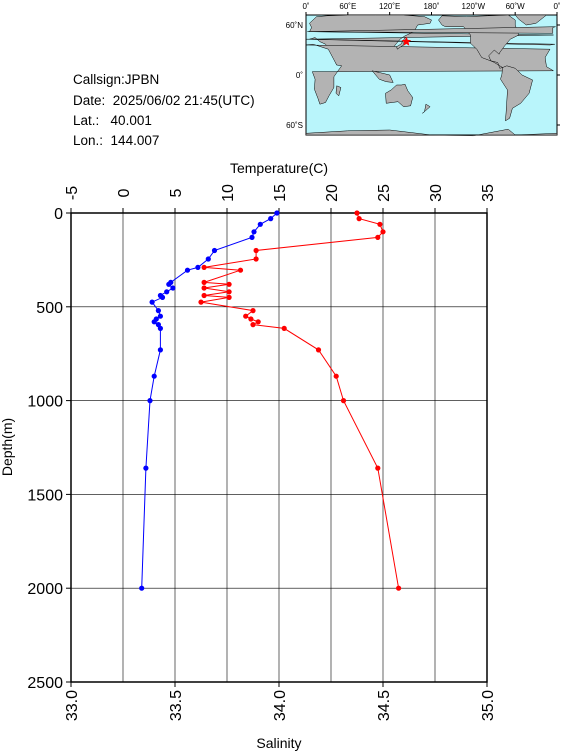 This screenshot has height=751, width=564. Describe the element at coordinates (516, 6) in the screenshot. I see `map-lon-tick-label: 60˚W` at that location.